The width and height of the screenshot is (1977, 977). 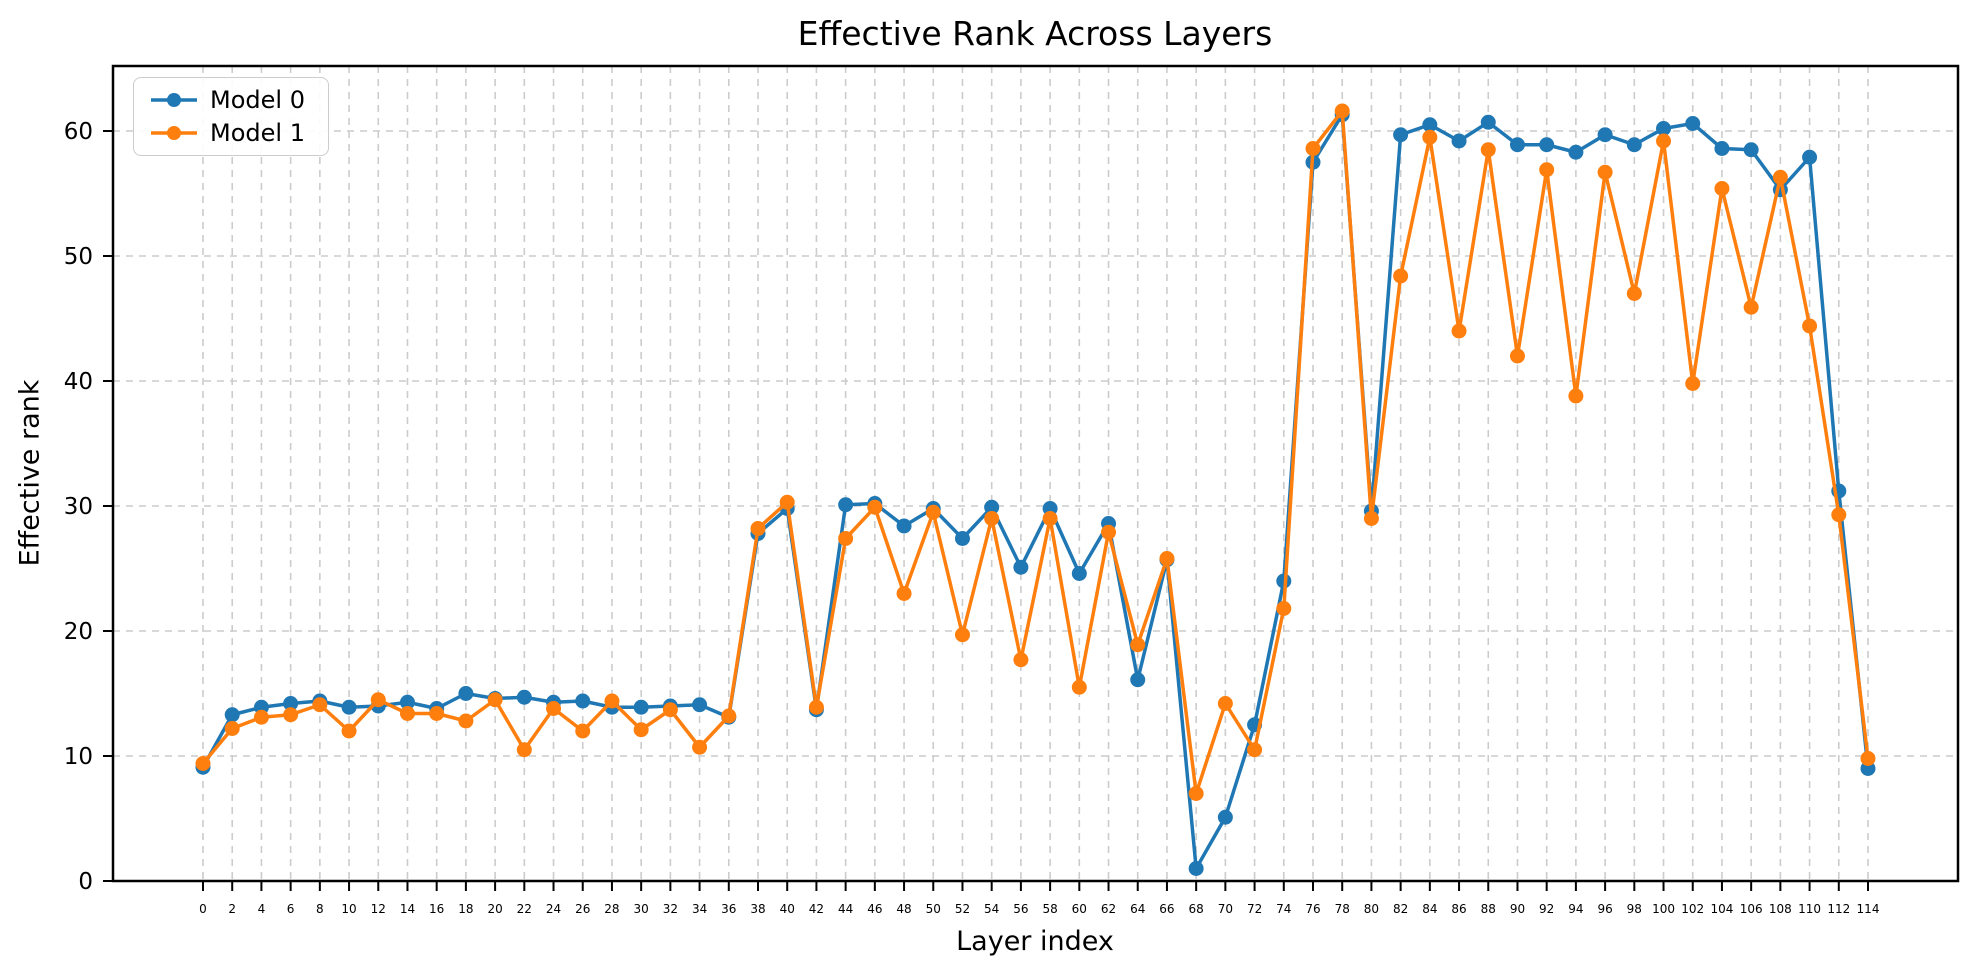 What do you see at coordinates (1663, 909) in the screenshot?
I see `svg-text: 100` at bounding box center [1663, 909].